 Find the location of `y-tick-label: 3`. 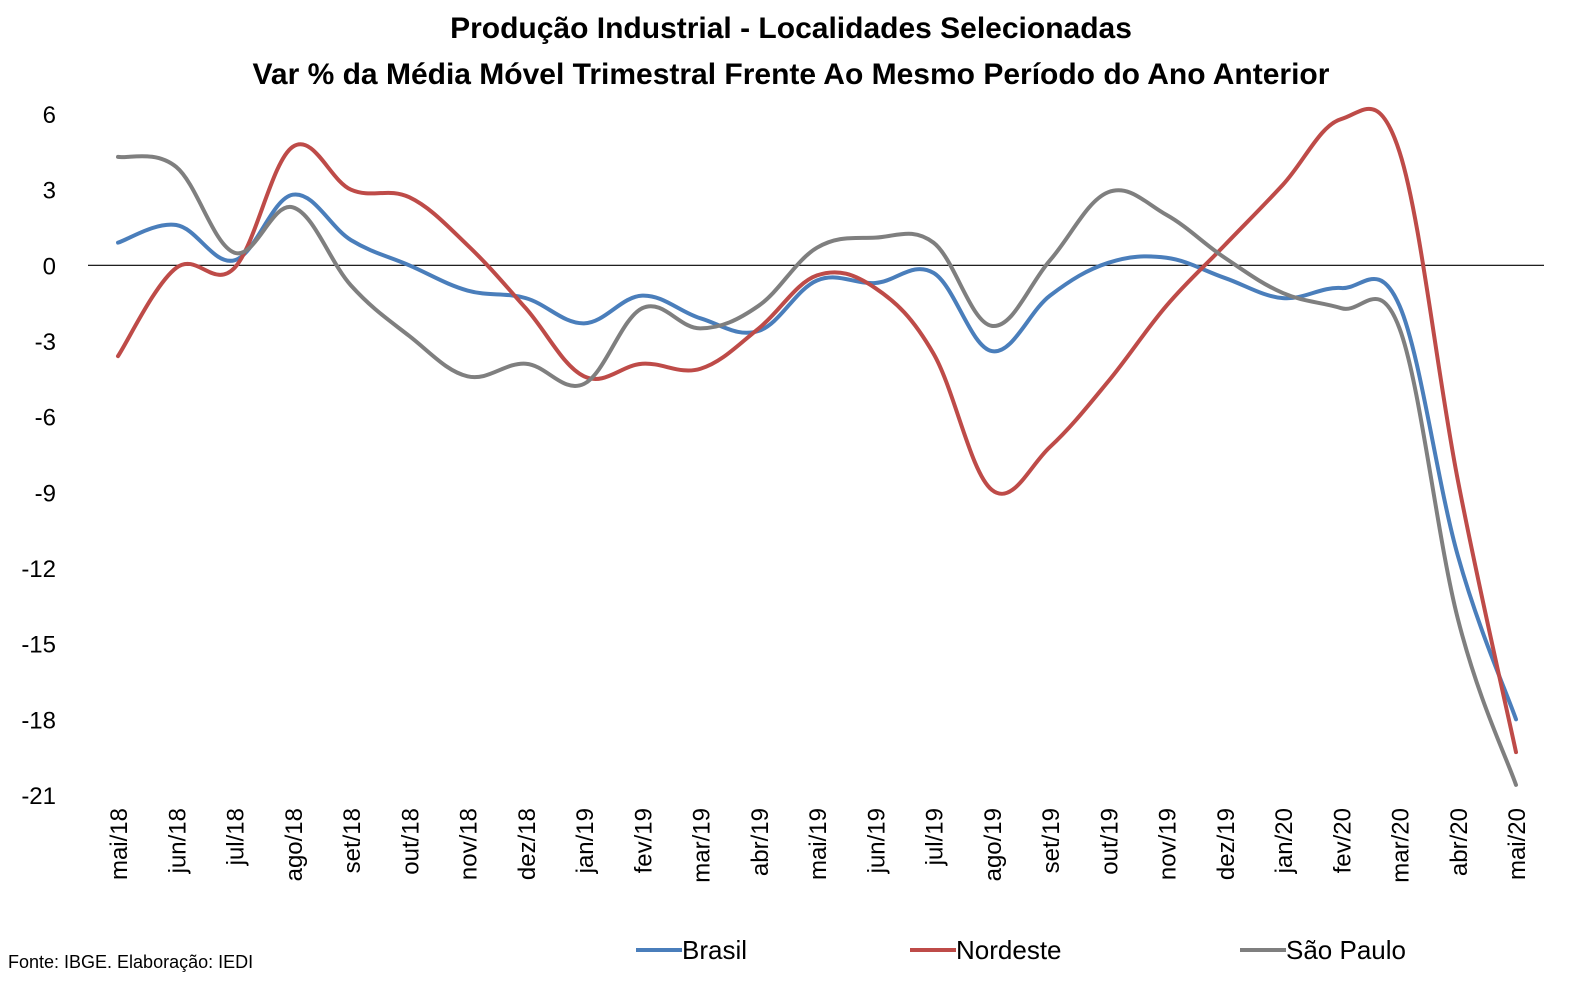

y-tick-label: 3 is located at coordinates (49, 191).